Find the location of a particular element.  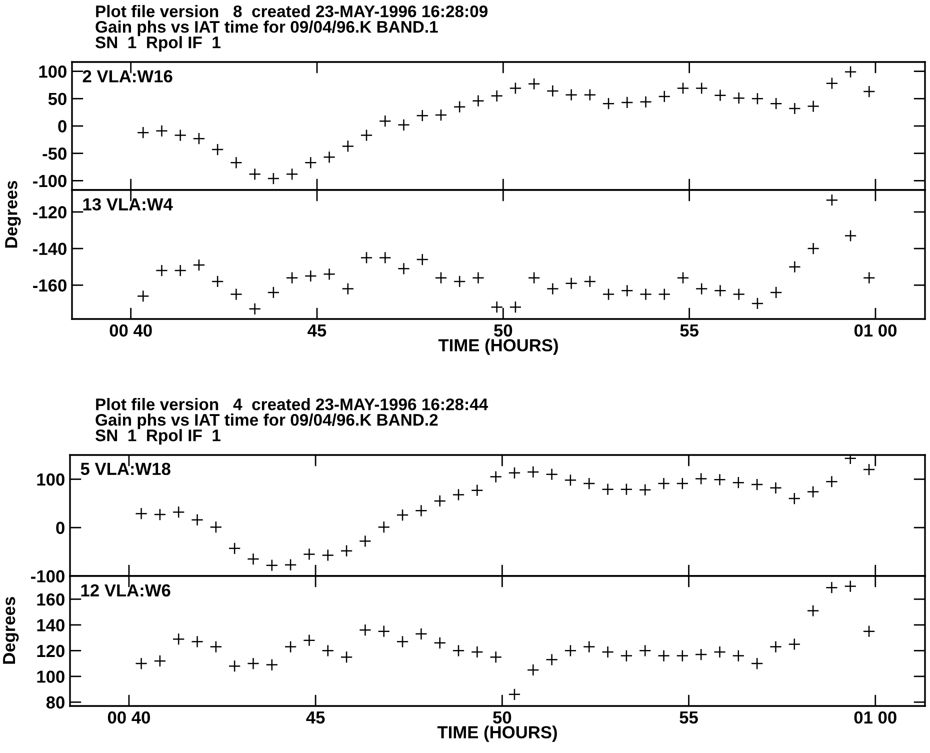

annotation: 13 VLA:W4 is located at coordinates (128, 204).